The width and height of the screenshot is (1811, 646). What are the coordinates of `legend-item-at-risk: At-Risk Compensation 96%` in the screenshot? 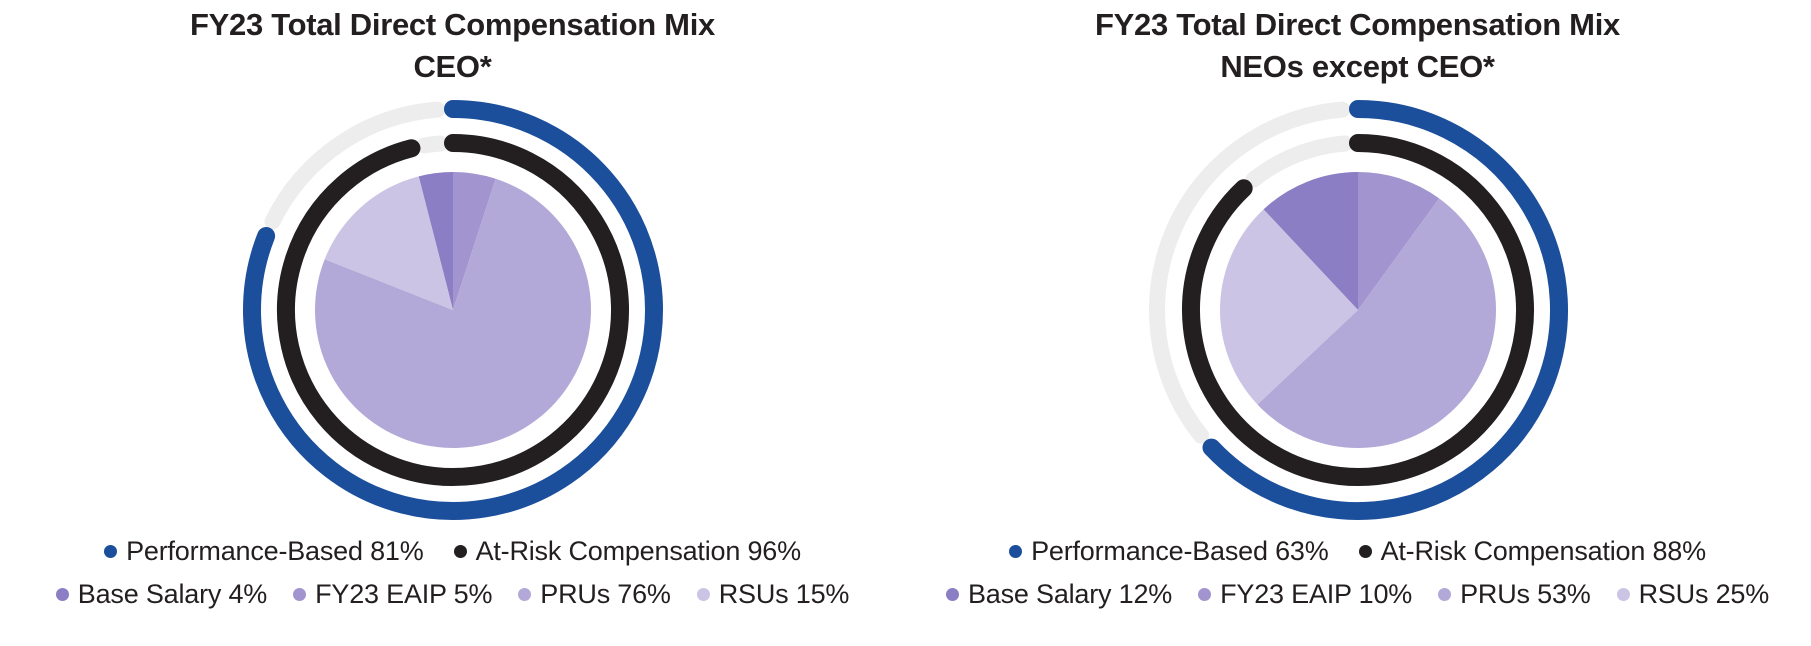 It's located at (627, 551).